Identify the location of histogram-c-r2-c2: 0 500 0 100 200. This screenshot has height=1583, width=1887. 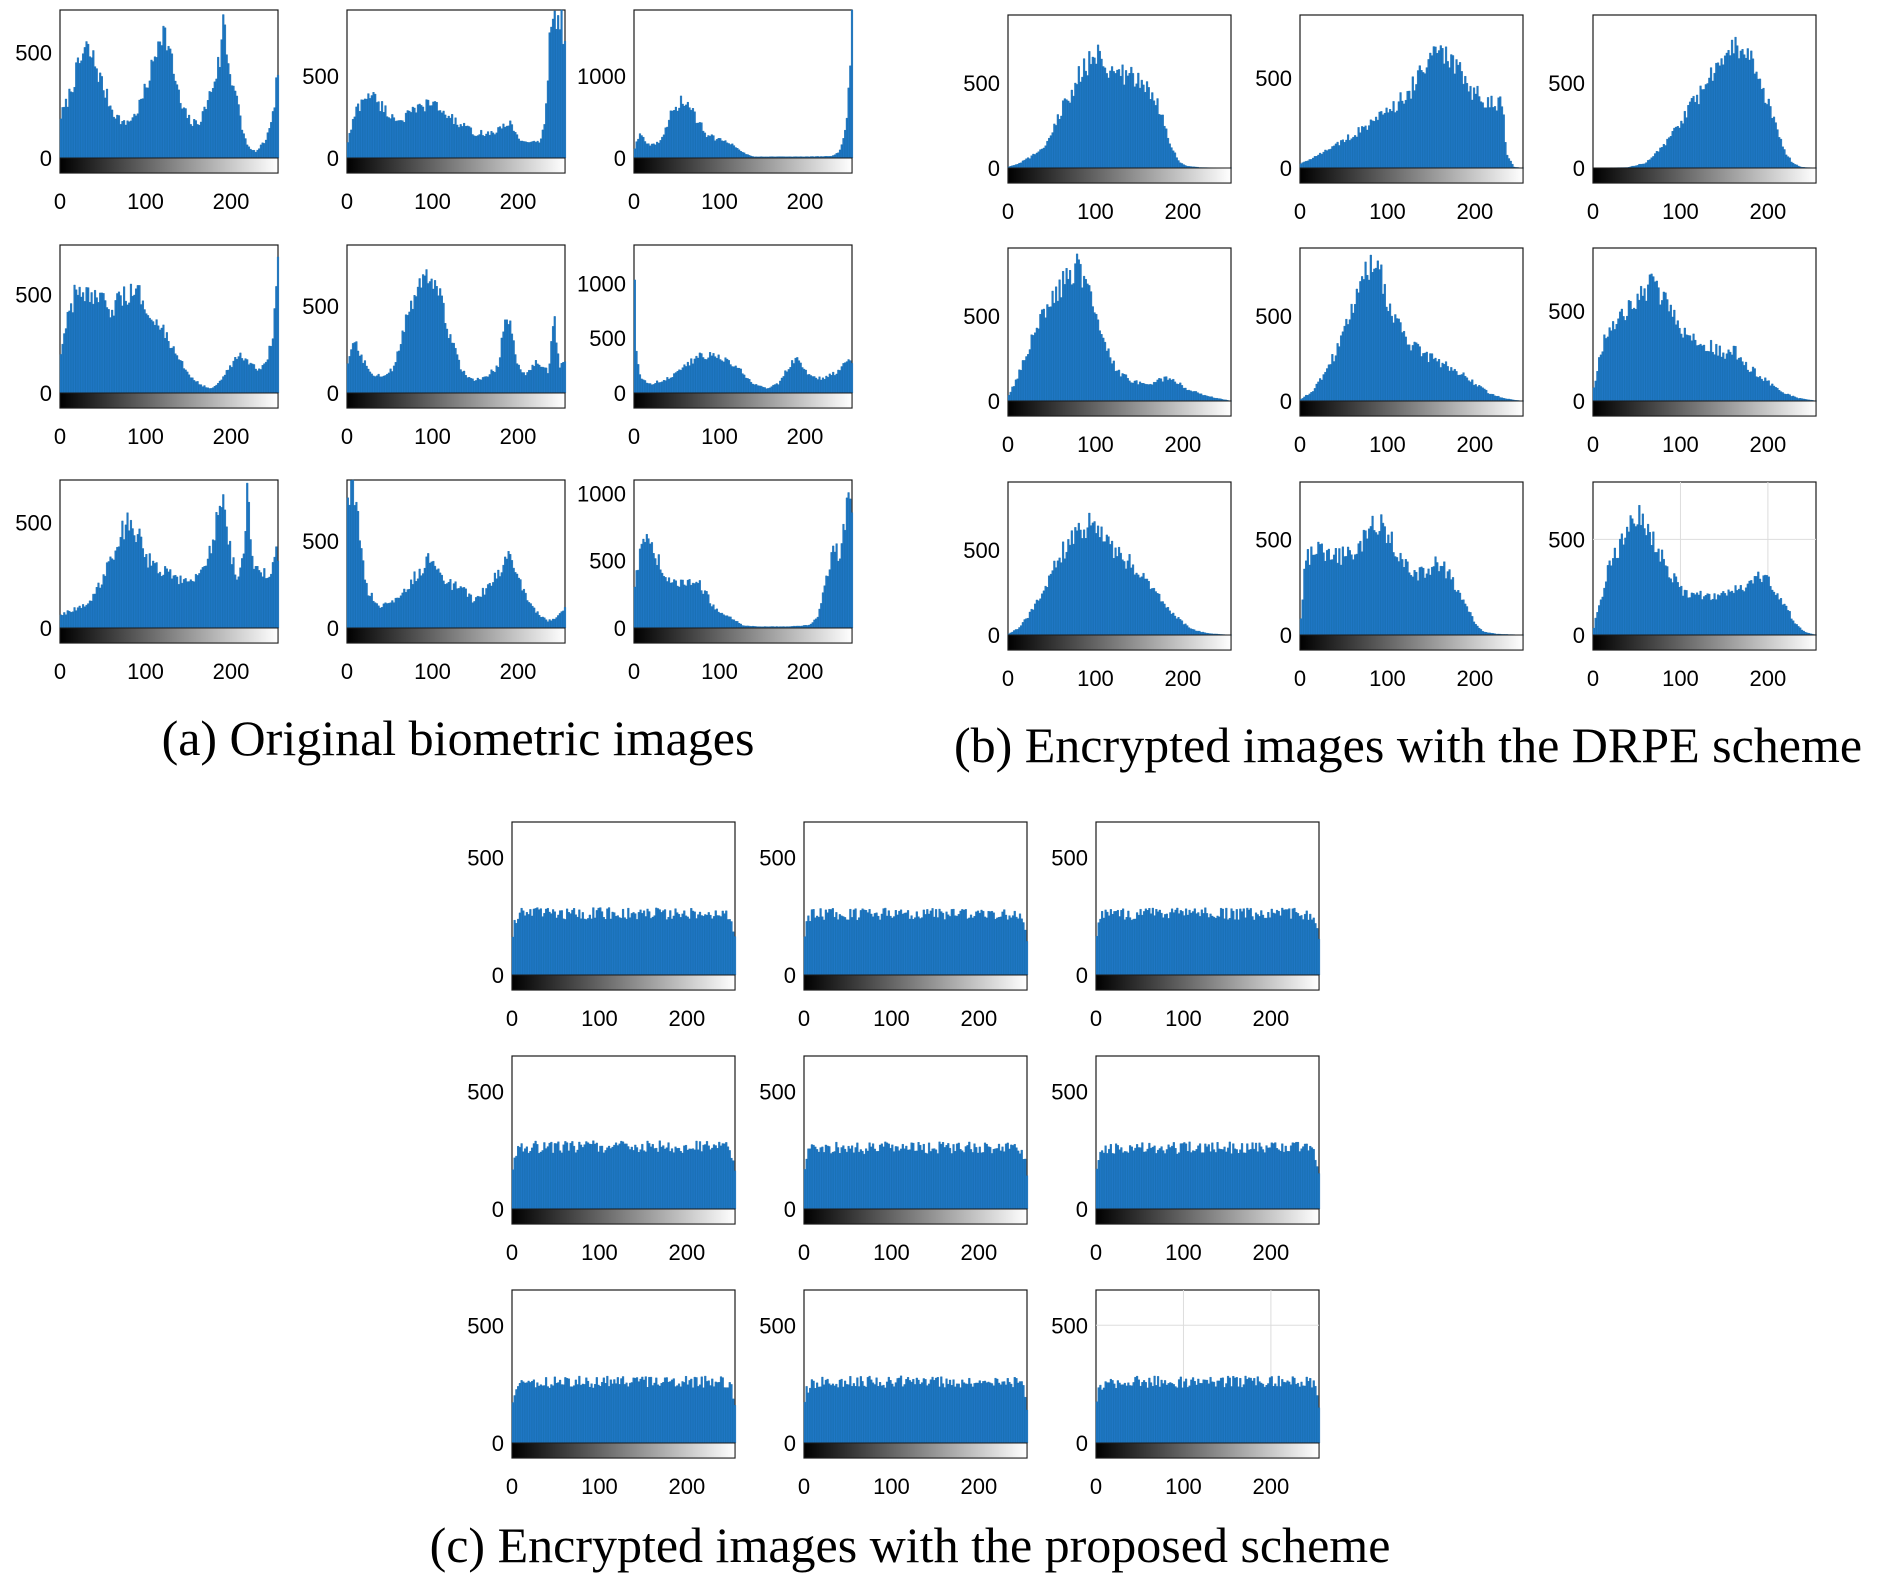
(894, 1160).